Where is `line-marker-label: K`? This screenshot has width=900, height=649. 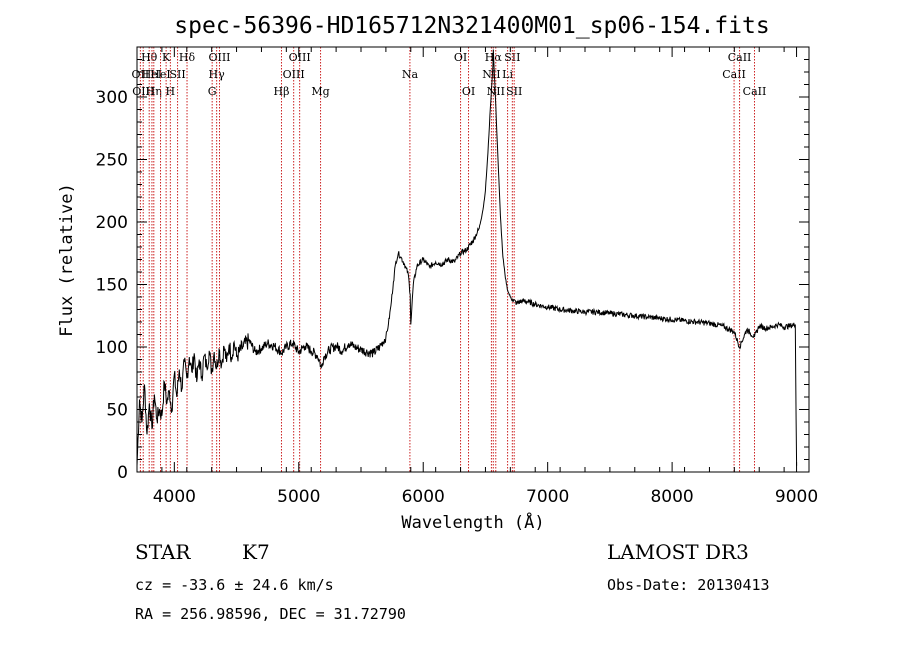
line-marker-label: K is located at coordinates (166, 57).